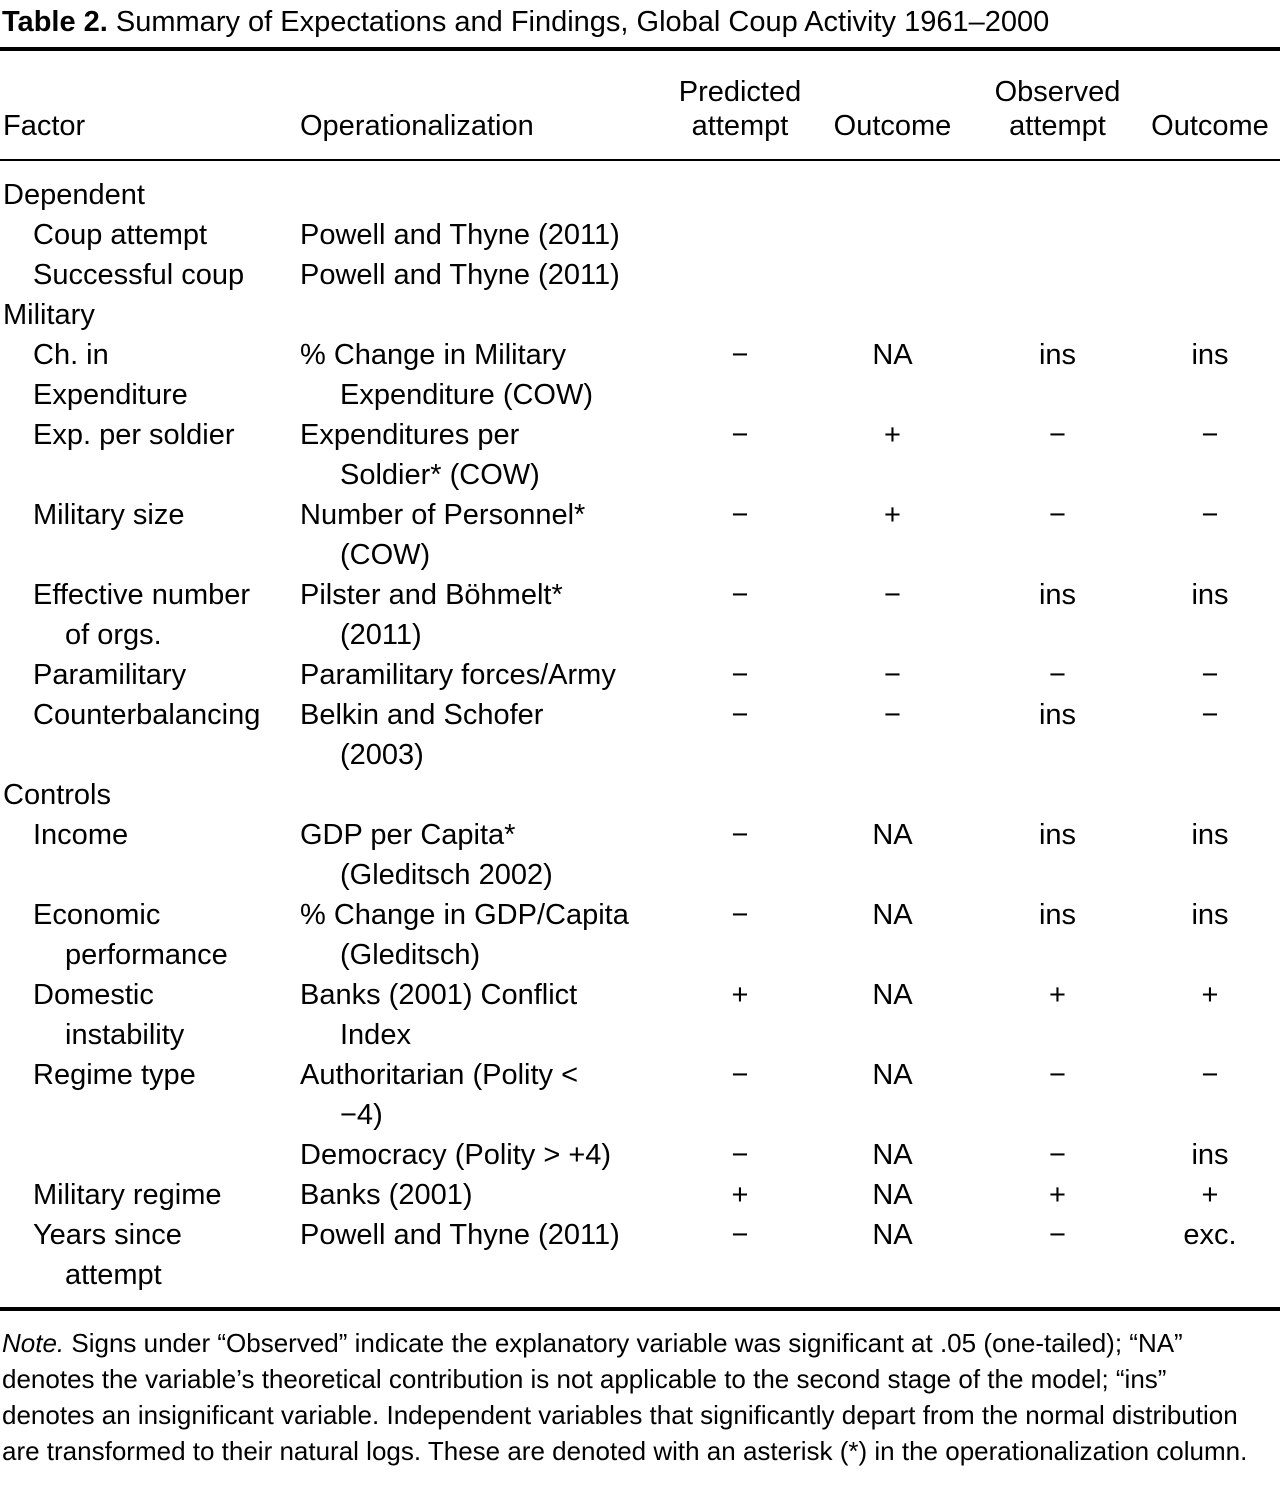 This screenshot has height=1506, width=1280. I want to click on operationalization-text: Index, so click(375, 1035).